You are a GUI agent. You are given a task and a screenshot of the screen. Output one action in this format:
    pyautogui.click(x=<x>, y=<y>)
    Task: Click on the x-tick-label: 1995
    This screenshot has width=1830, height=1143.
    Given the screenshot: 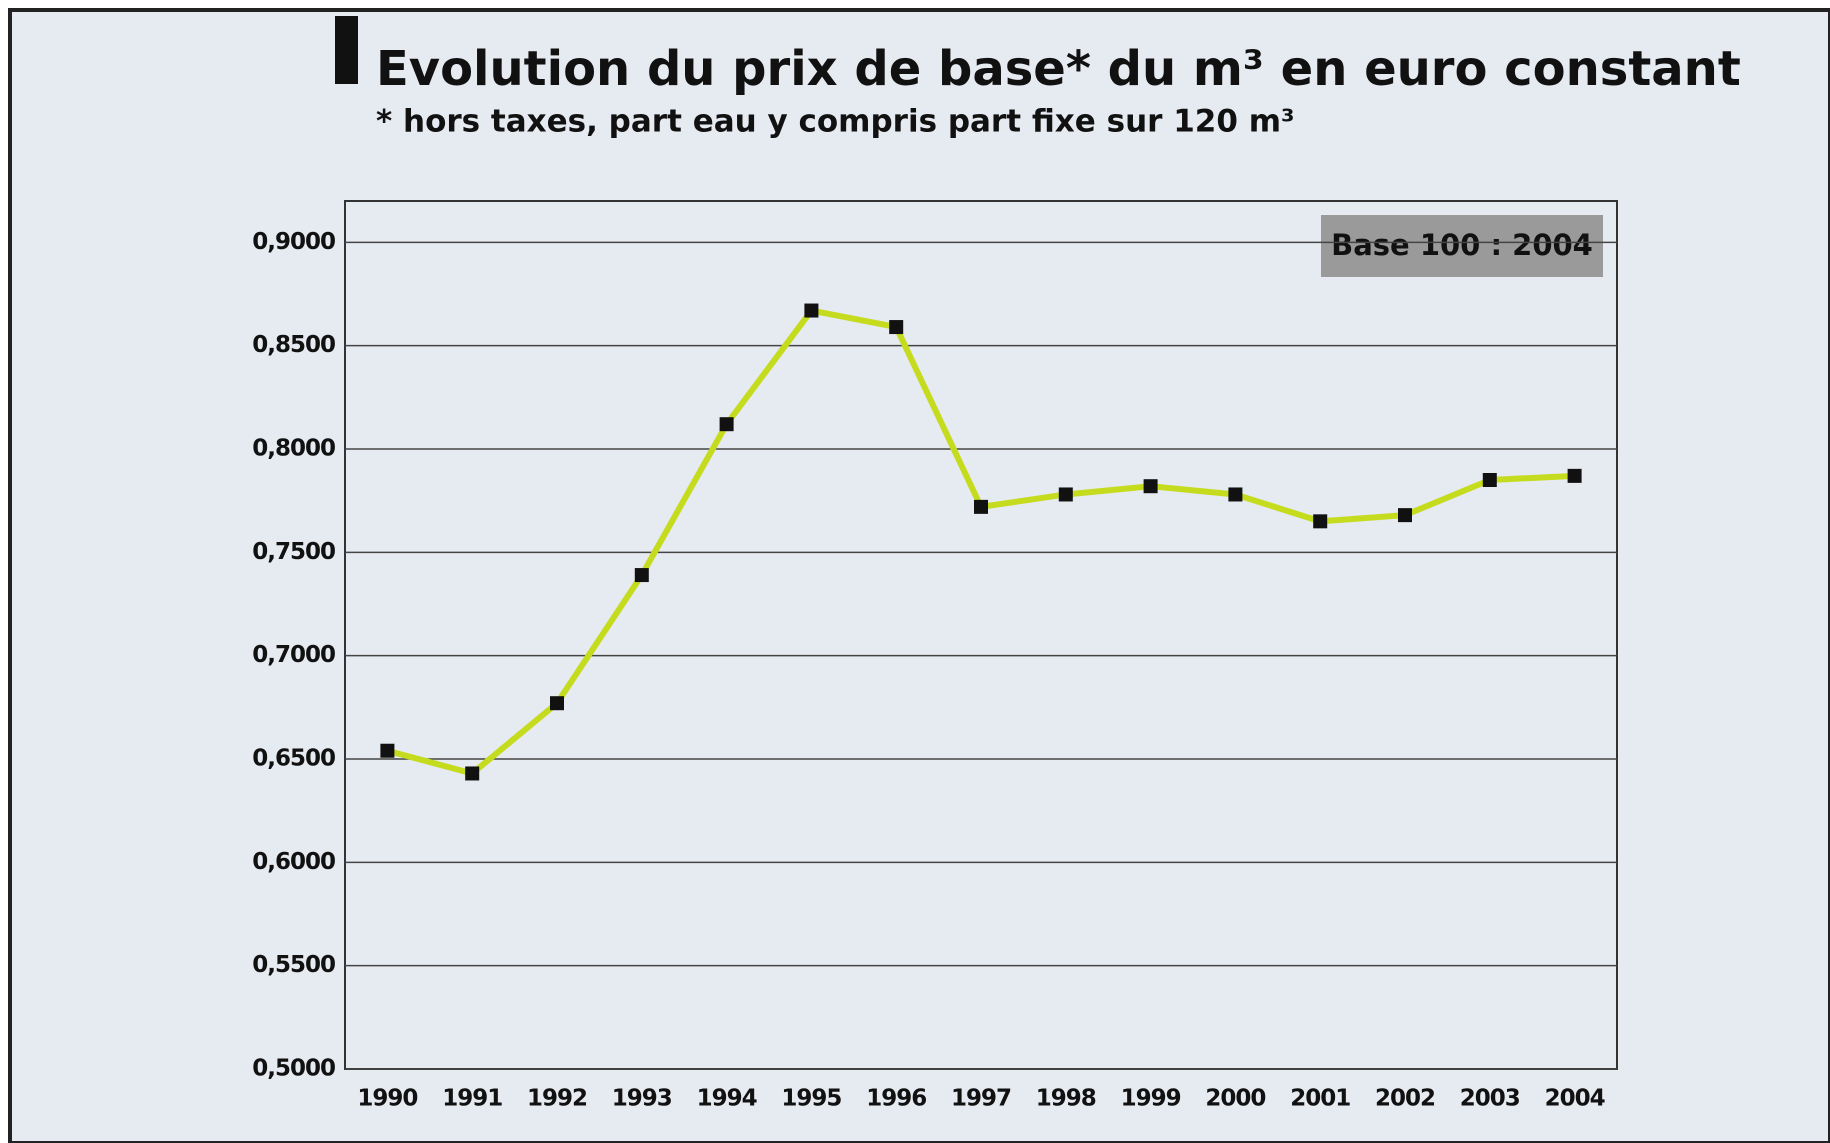 What is the action you would take?
    pyautogui.click(x=811, y=1099)
    